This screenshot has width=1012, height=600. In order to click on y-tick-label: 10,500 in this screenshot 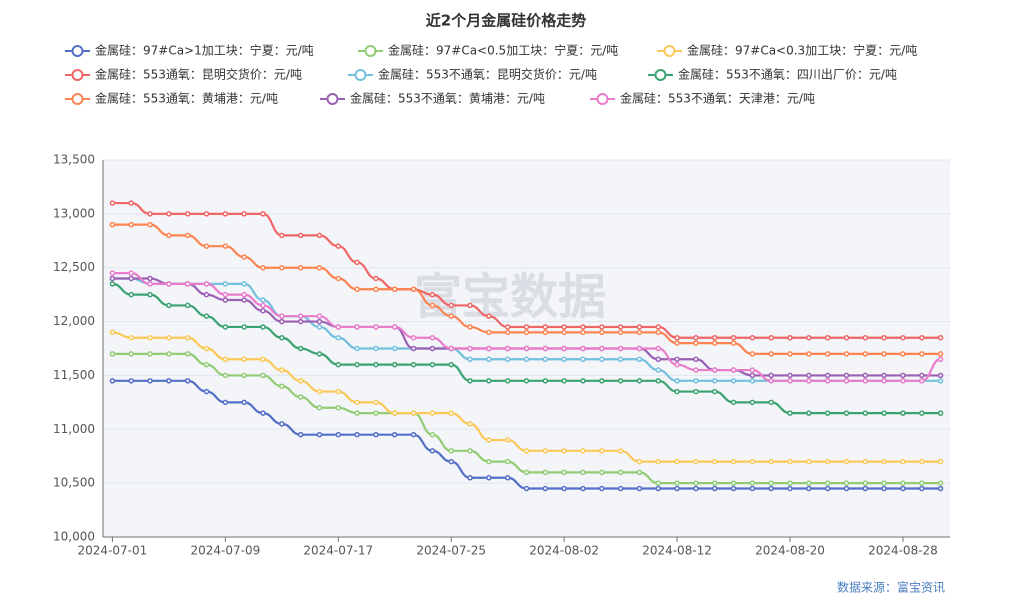, I will do `click(74, 483)`.